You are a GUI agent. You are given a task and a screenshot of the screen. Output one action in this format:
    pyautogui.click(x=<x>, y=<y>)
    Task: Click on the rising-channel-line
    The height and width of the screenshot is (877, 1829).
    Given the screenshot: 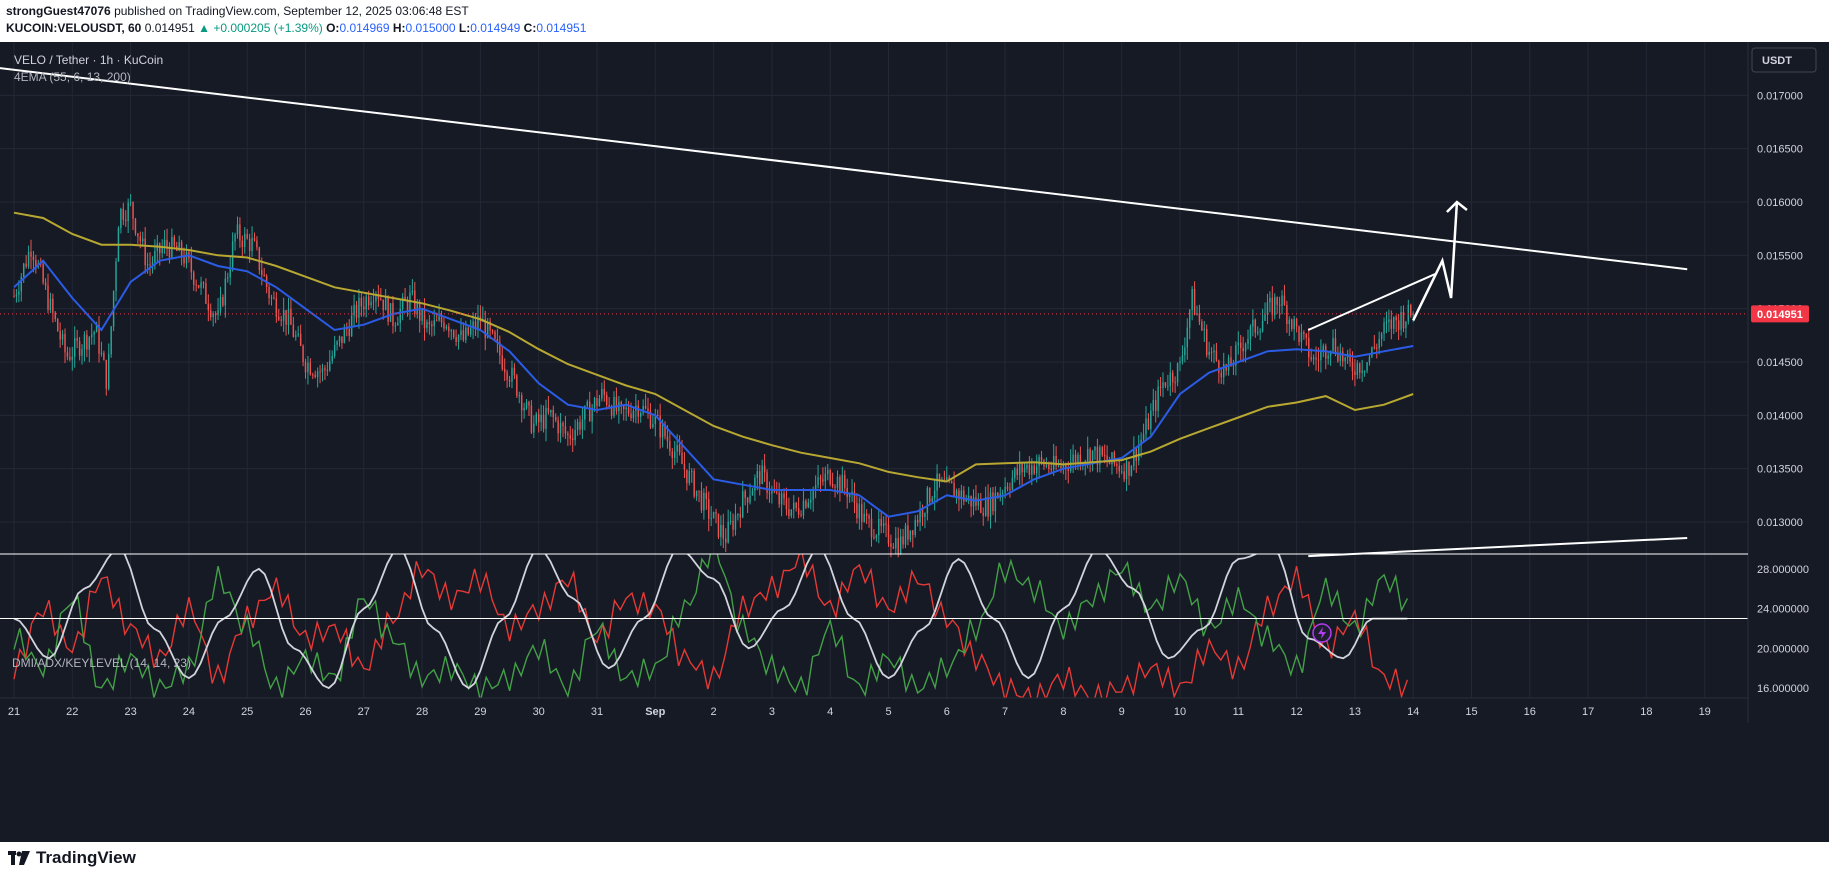 What is the action you would take?
    pyautogui.click(x=1372, y=301)
    